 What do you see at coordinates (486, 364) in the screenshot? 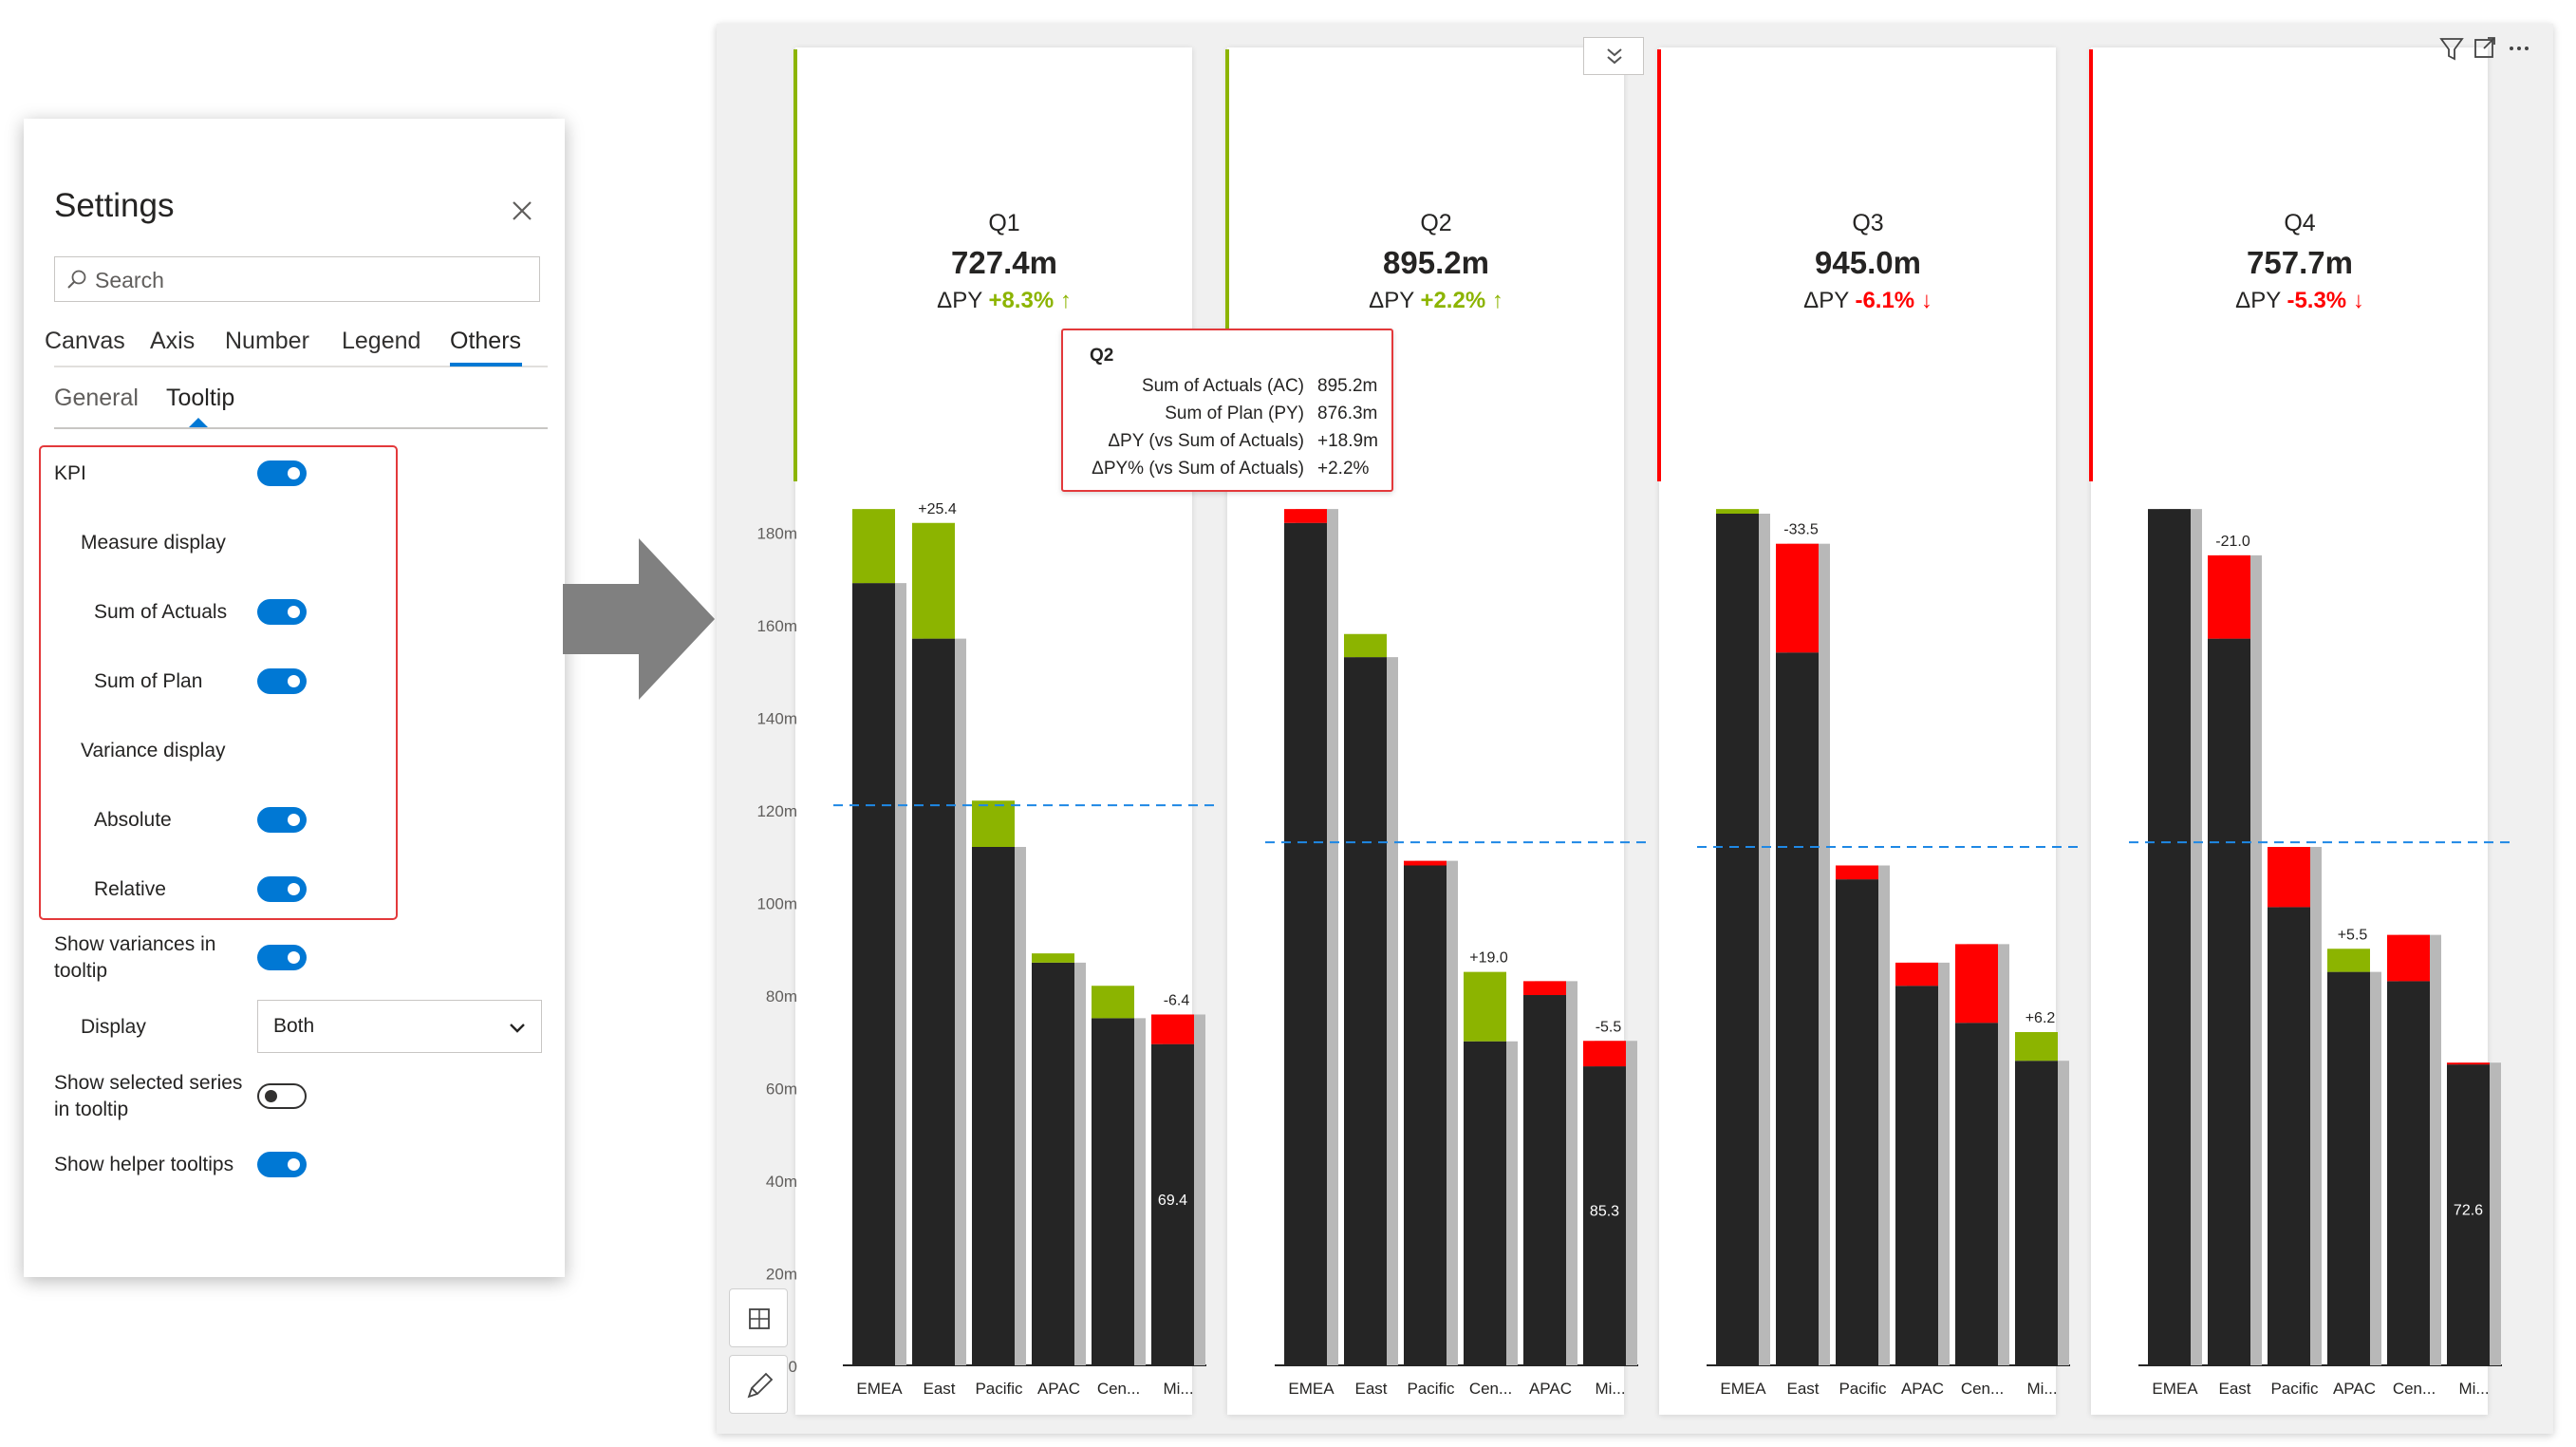
I see `tab-others-underline` at bounding box center [486, 364].